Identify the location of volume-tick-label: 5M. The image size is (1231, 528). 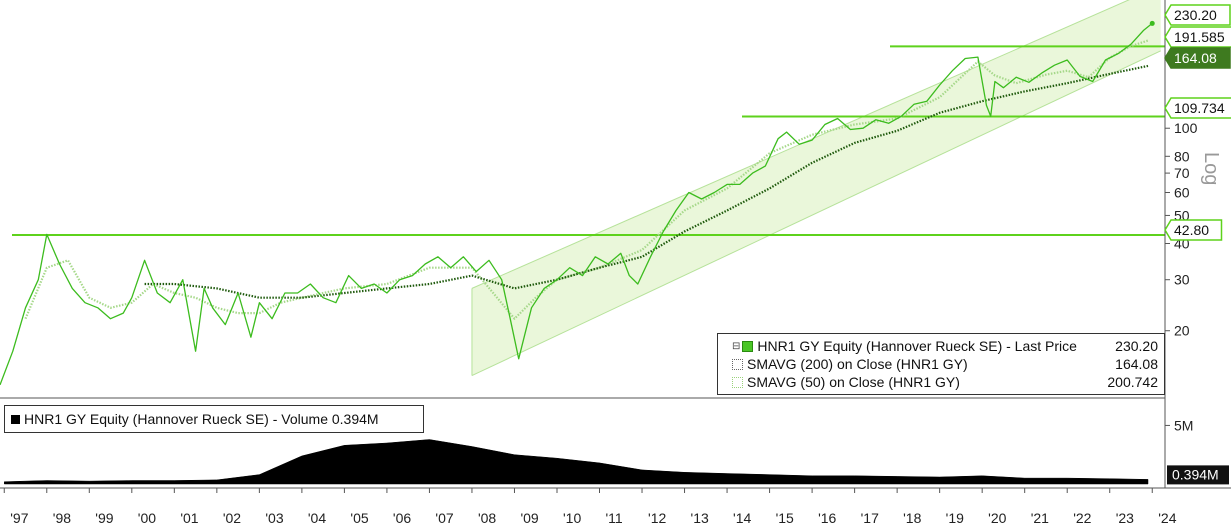
(1183, 425).